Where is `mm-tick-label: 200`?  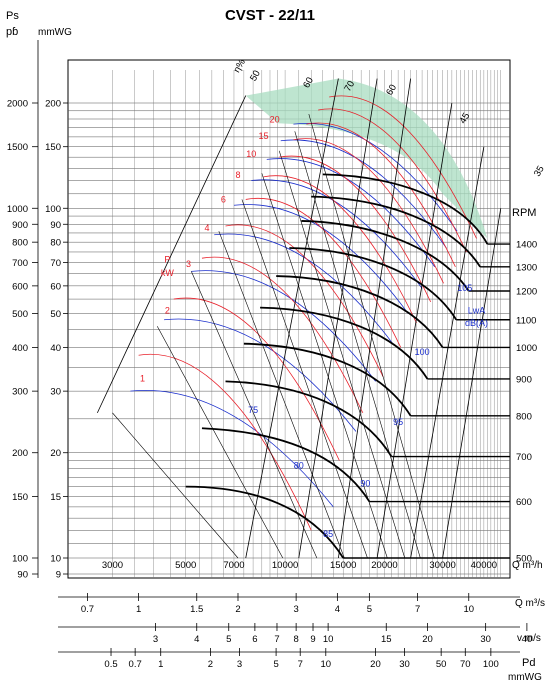 mm-tick-label: 200 is located at coordinates (53, 104).